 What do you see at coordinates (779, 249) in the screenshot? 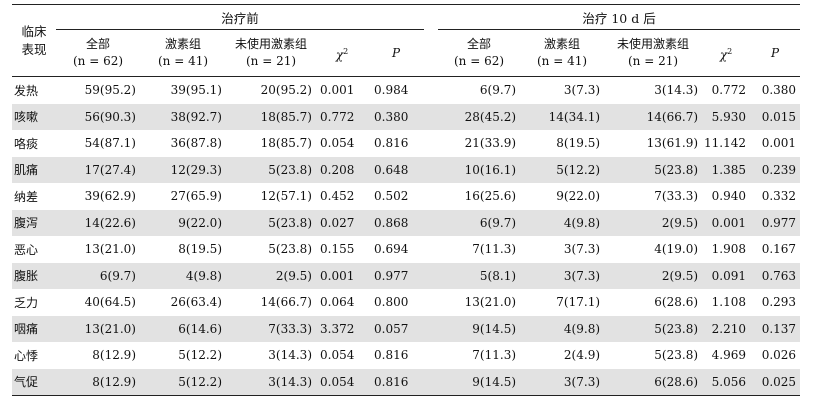
I see `cell-after-p: 0.167` at bounding box center [779, 249].